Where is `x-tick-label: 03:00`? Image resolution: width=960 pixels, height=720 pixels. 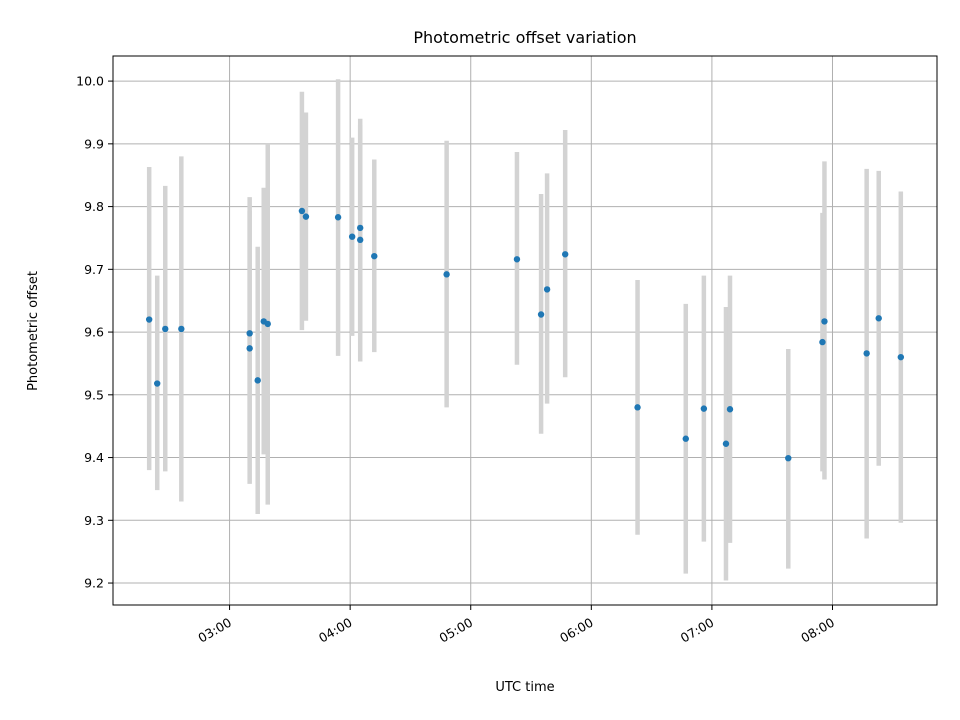 x-tick-label: 03:00 is located at coordinates (214, 630).